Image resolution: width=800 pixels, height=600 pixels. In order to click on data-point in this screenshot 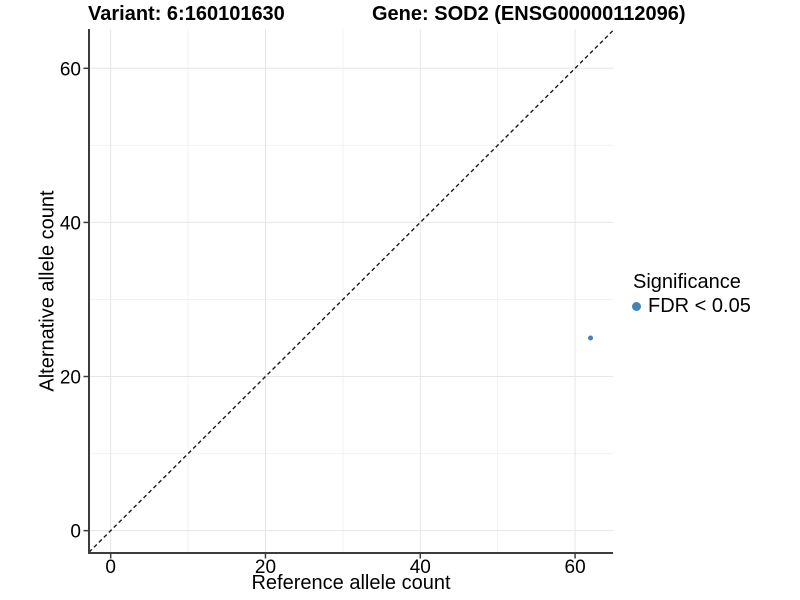, I will do `click(591, 338)`.